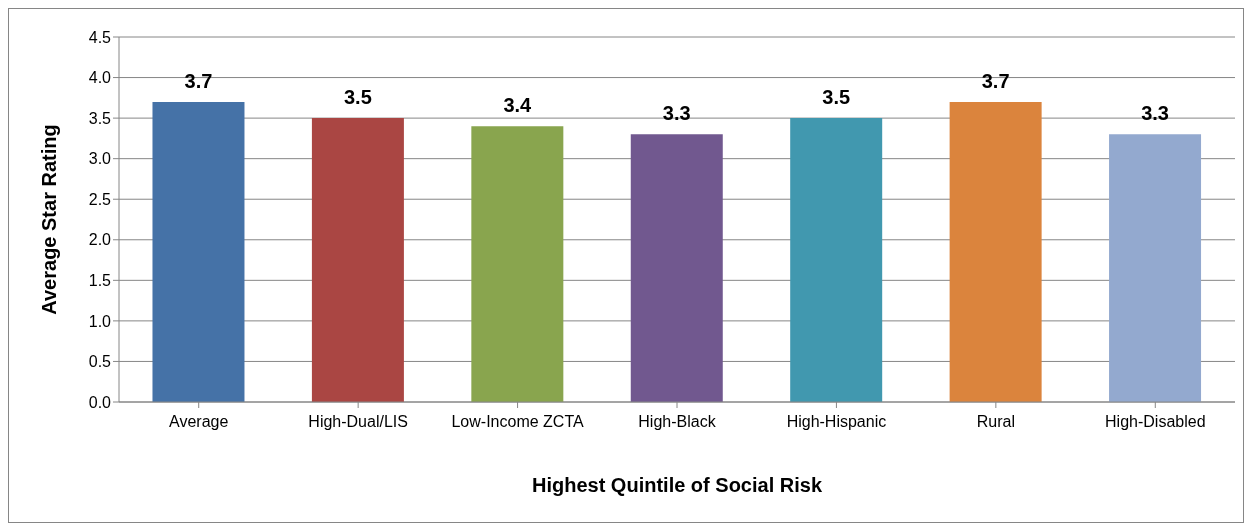 This screenshot has height=531, width=1252. I want to click on y-tick-label: 4.0, so click(100, 78).